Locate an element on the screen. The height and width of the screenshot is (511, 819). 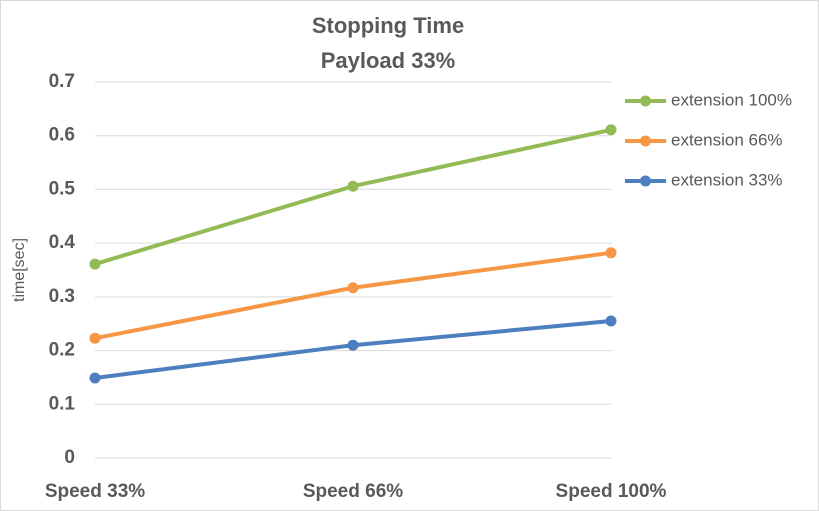
chart-subtitle: Payload 33% is located at coordinates (388, 60).